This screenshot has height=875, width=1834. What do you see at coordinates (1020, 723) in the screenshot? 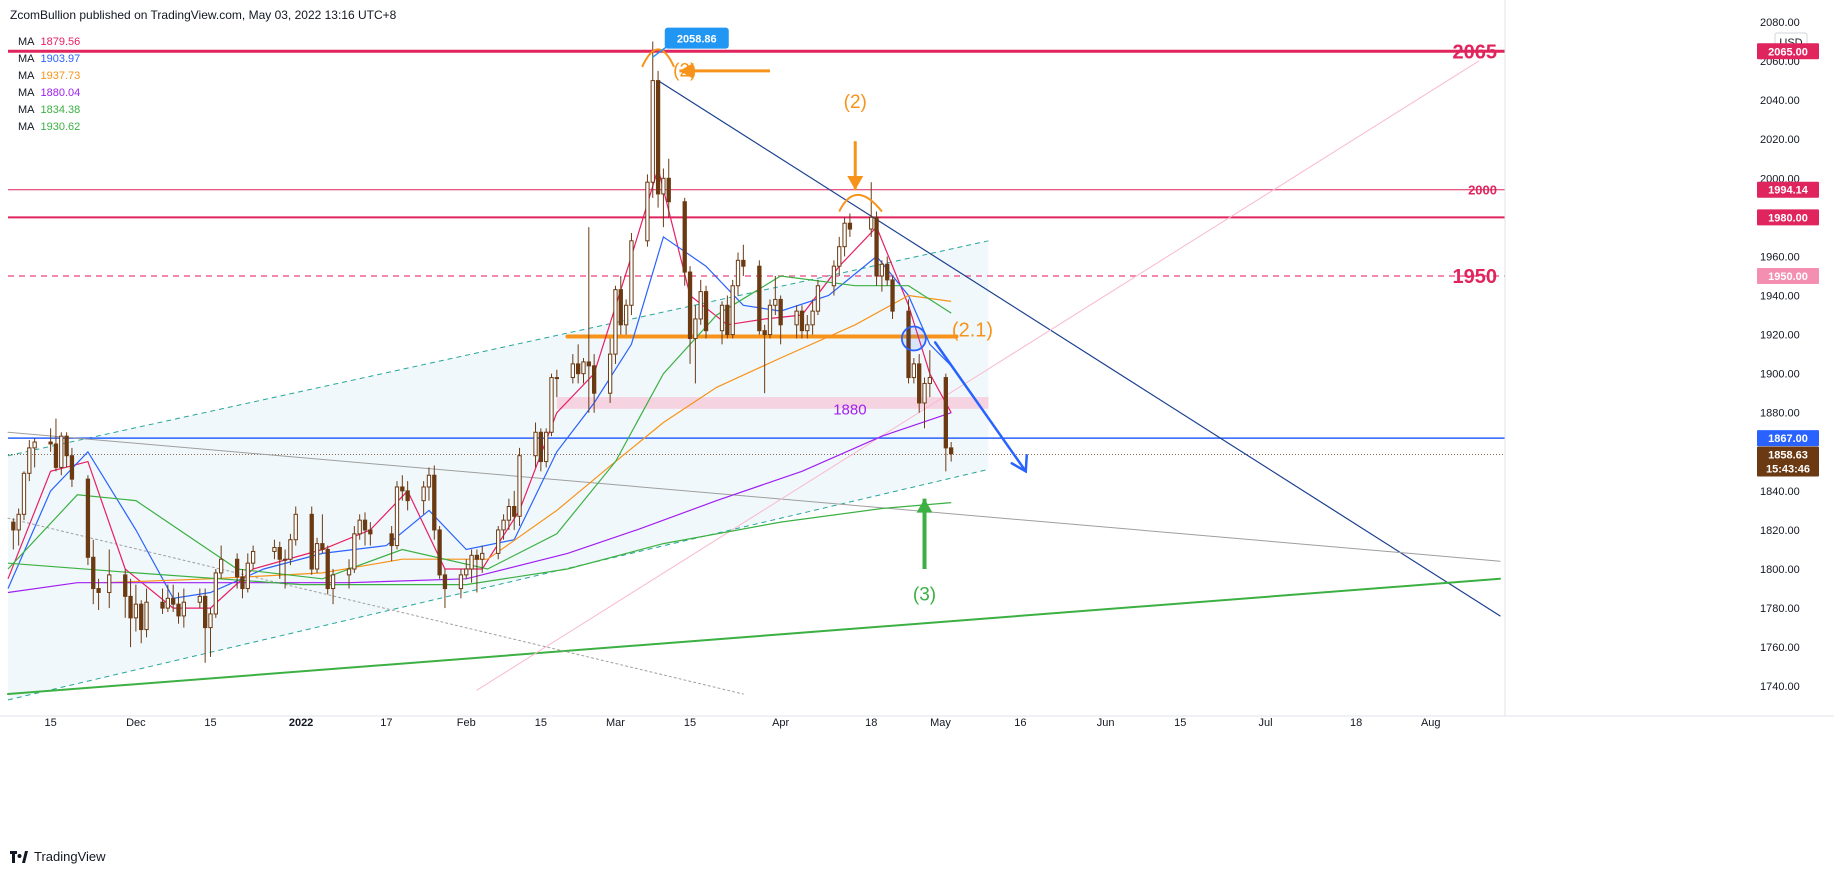
I see `x-tick-label: 16` at bounding box center [1020, 723].